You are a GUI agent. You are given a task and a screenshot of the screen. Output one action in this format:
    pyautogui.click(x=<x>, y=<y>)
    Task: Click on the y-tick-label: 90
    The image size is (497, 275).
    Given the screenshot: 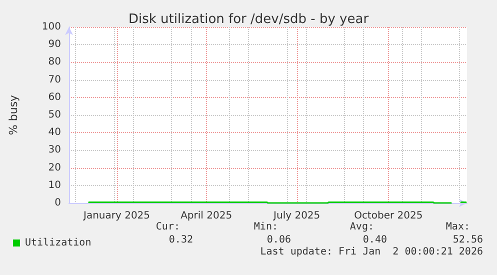 What is the action you would take?
    pyautogui.click(x=54, y=44)
    